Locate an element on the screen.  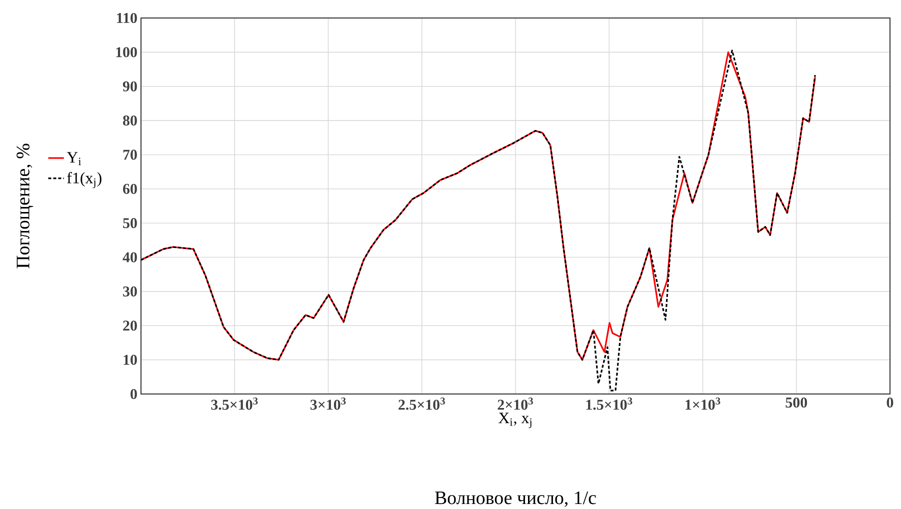
y-tick-label: 0 is located at coordinates (133, 394).